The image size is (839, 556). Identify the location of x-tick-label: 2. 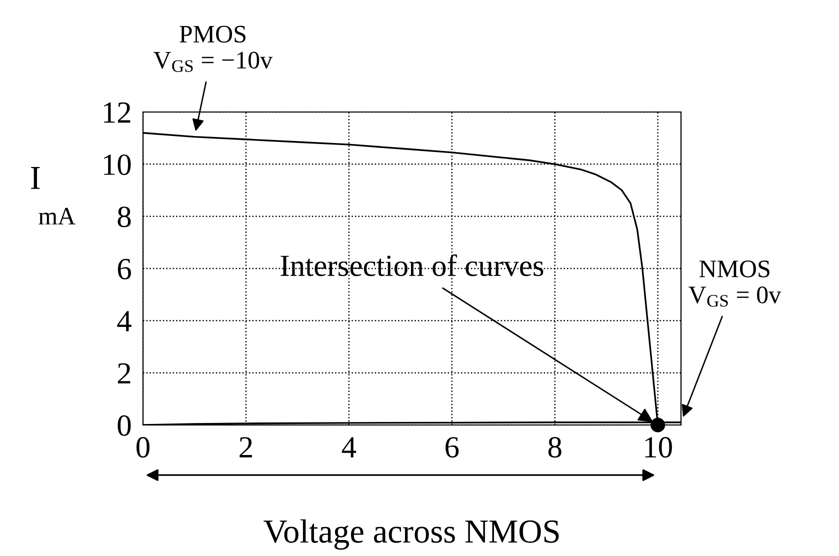
(246, 447).